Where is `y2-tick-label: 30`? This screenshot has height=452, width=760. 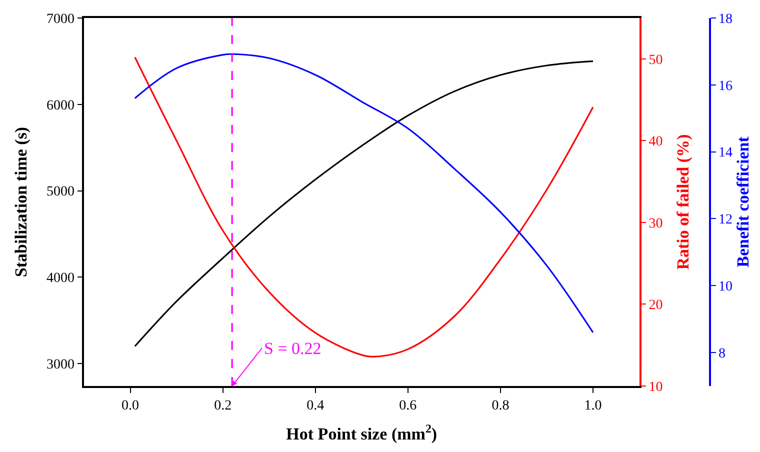 y2-tick-label: 30 is located at coordinates (655, 224).